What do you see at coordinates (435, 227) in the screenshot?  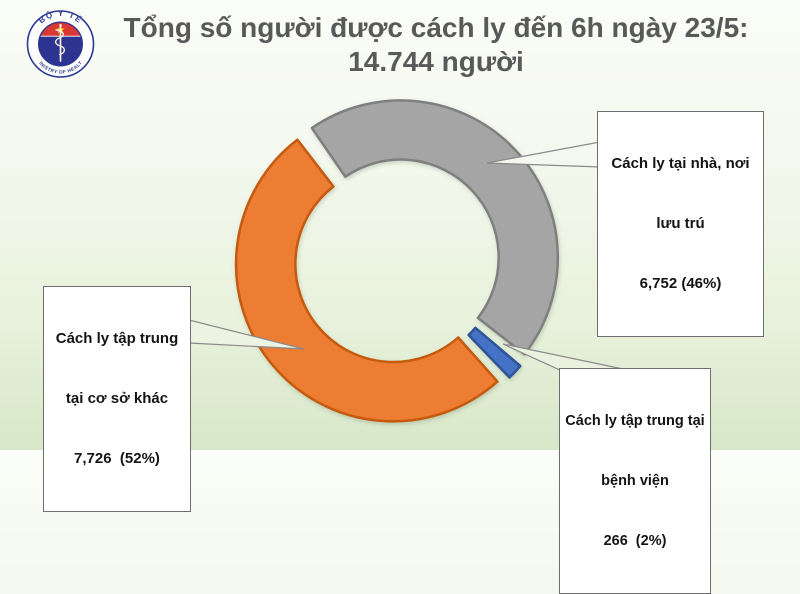 I see `donut-segment-home-residence` at bounding box center [435, 227].